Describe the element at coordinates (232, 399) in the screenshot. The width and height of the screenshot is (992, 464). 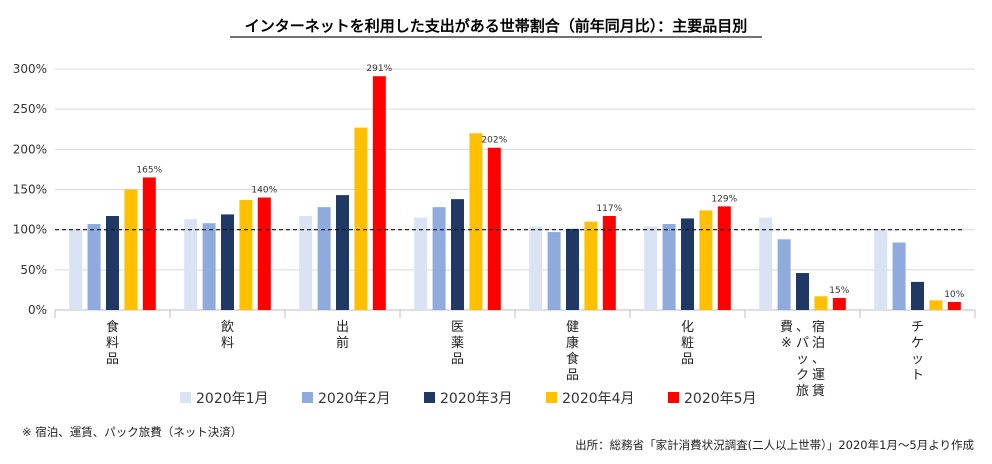
I see `legend-label: 2020年1月` at that location.